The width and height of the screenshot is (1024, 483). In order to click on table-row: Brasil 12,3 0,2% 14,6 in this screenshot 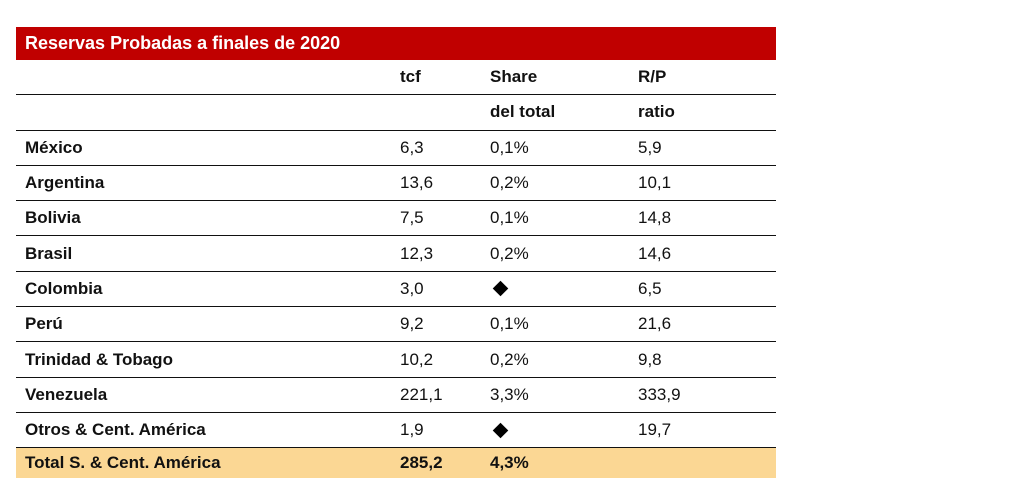, I will do `click(396, 254)`.